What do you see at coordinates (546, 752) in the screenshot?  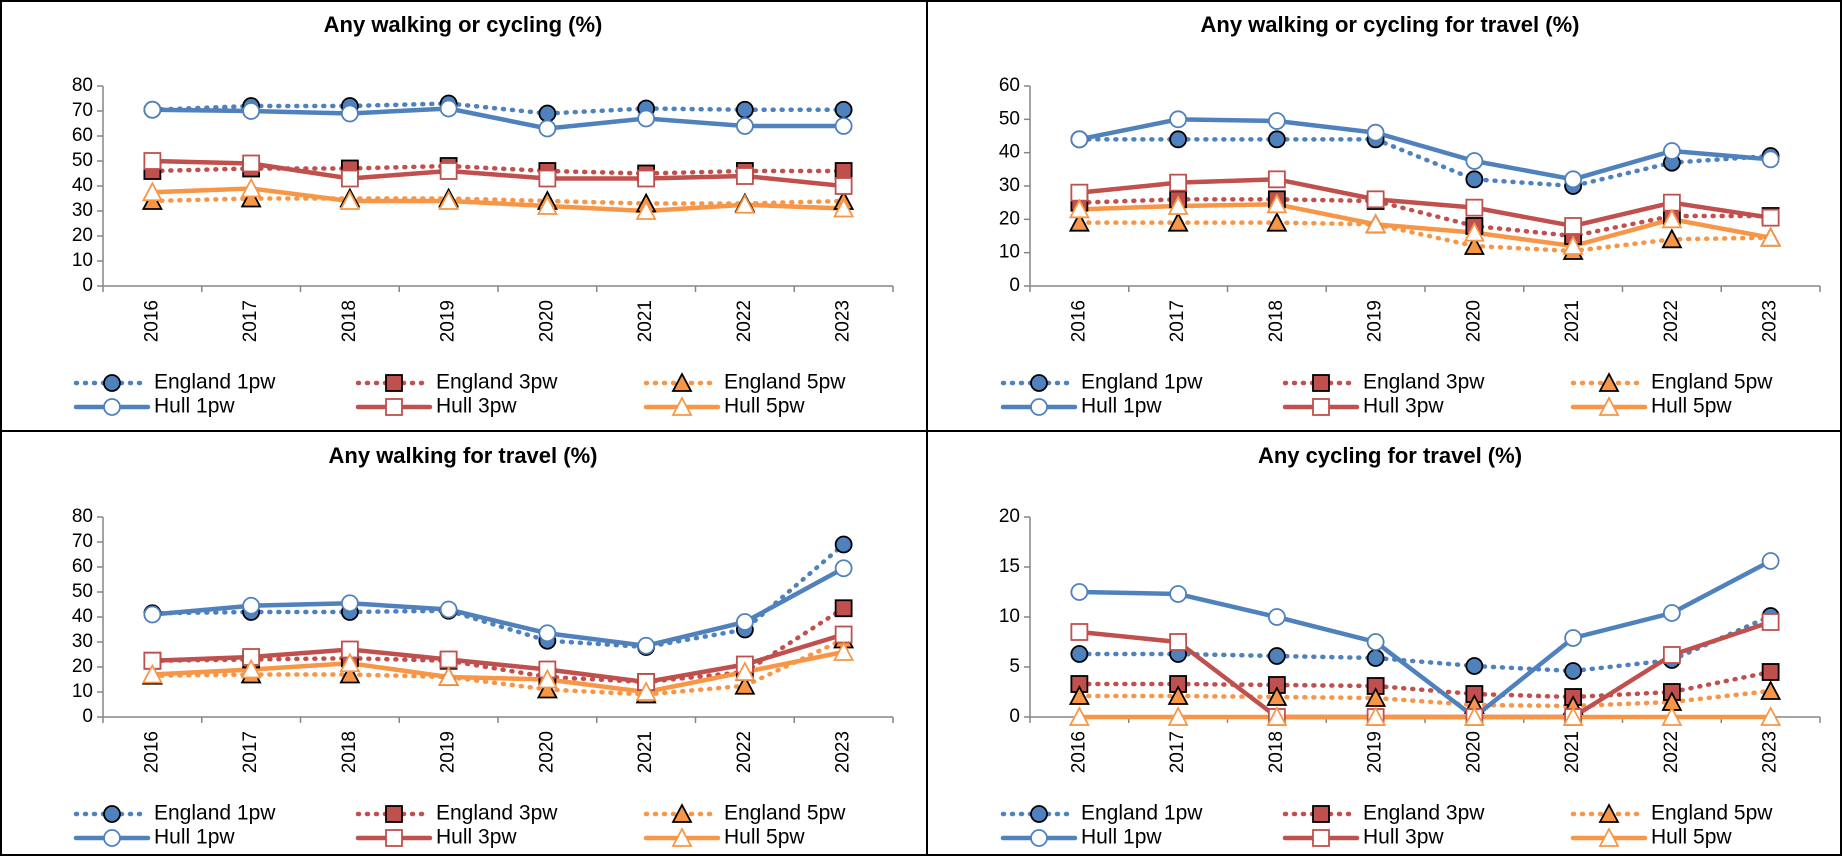 I see `x-tick-label: 2020` at bounding box center [546, 752].